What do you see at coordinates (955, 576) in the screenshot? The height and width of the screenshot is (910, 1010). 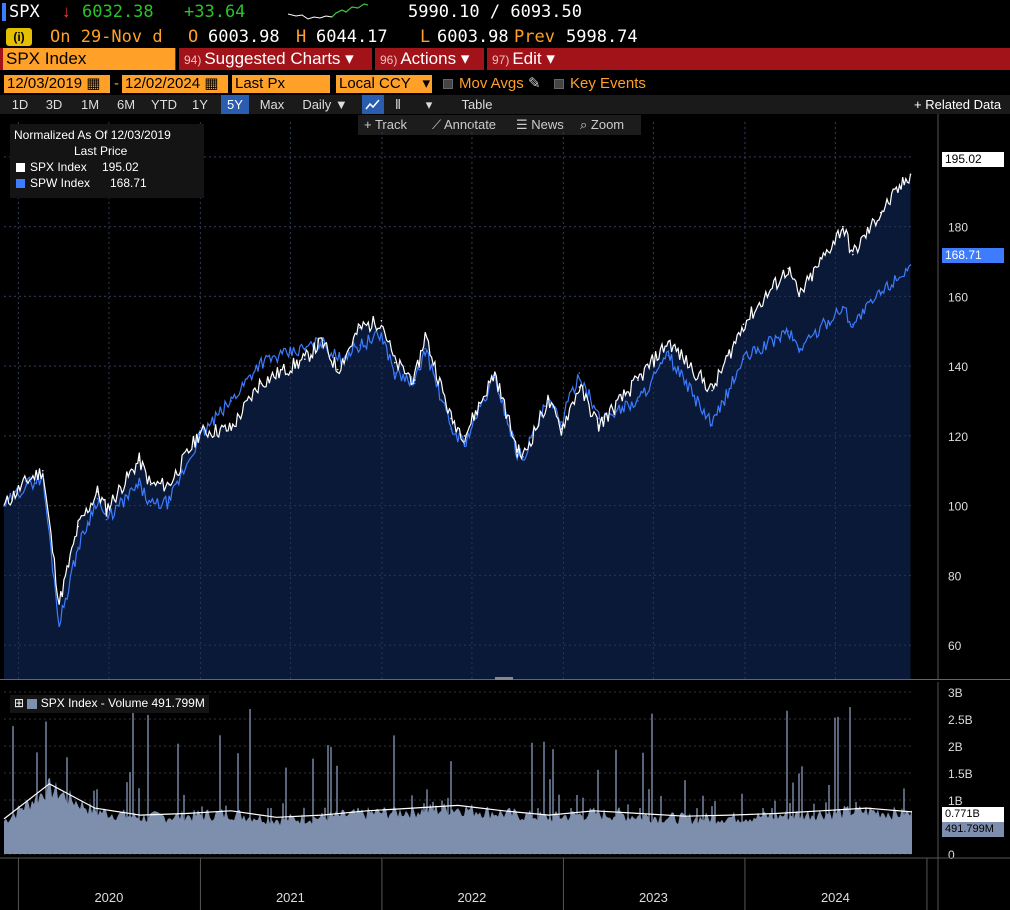 I see `y-axis-tick-label: 80` at bounding box center [955, 576].